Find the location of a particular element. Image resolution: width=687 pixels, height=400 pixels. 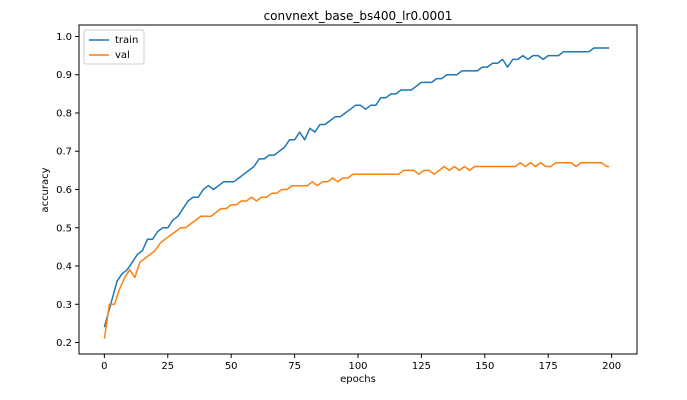

x-tick-label: 125 is located at coordinates (421, 366).